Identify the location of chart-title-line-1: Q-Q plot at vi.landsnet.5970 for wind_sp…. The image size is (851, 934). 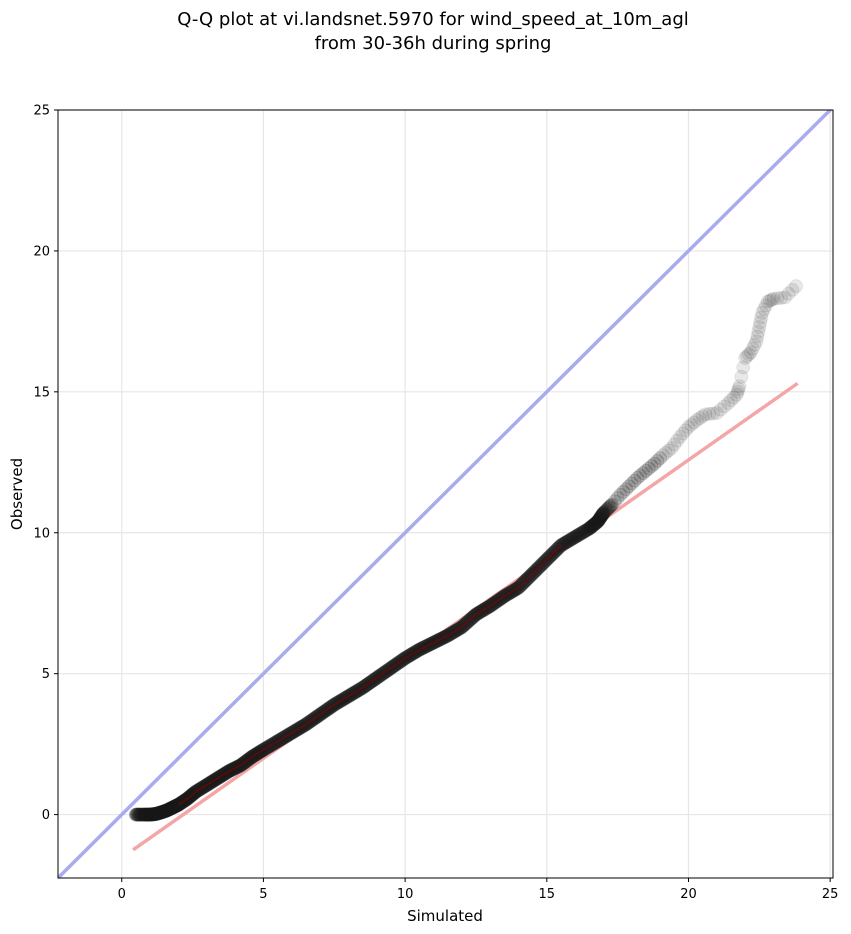
(433, 19).